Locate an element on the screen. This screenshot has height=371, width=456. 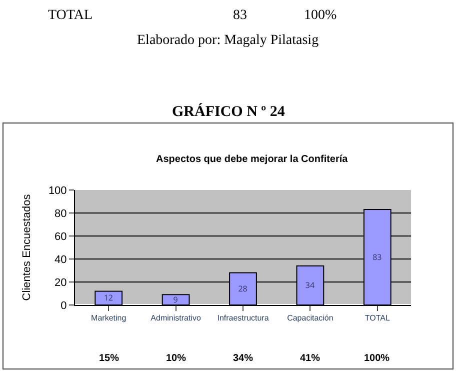
data-label: 34 is located at coordinates (310, 285).